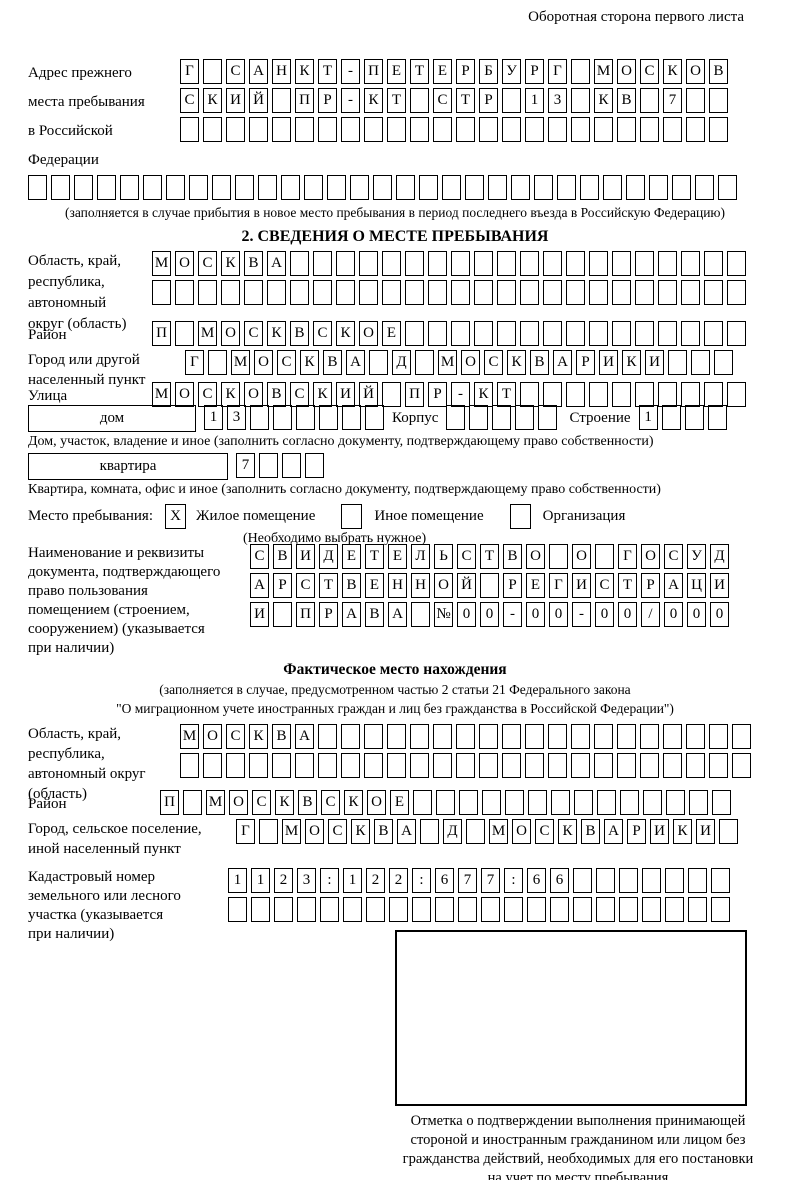 The image size is (800, 1180). Describe the element at coordinates (536, 880) in the screenshot. I see `char-cell: 6` at that location.